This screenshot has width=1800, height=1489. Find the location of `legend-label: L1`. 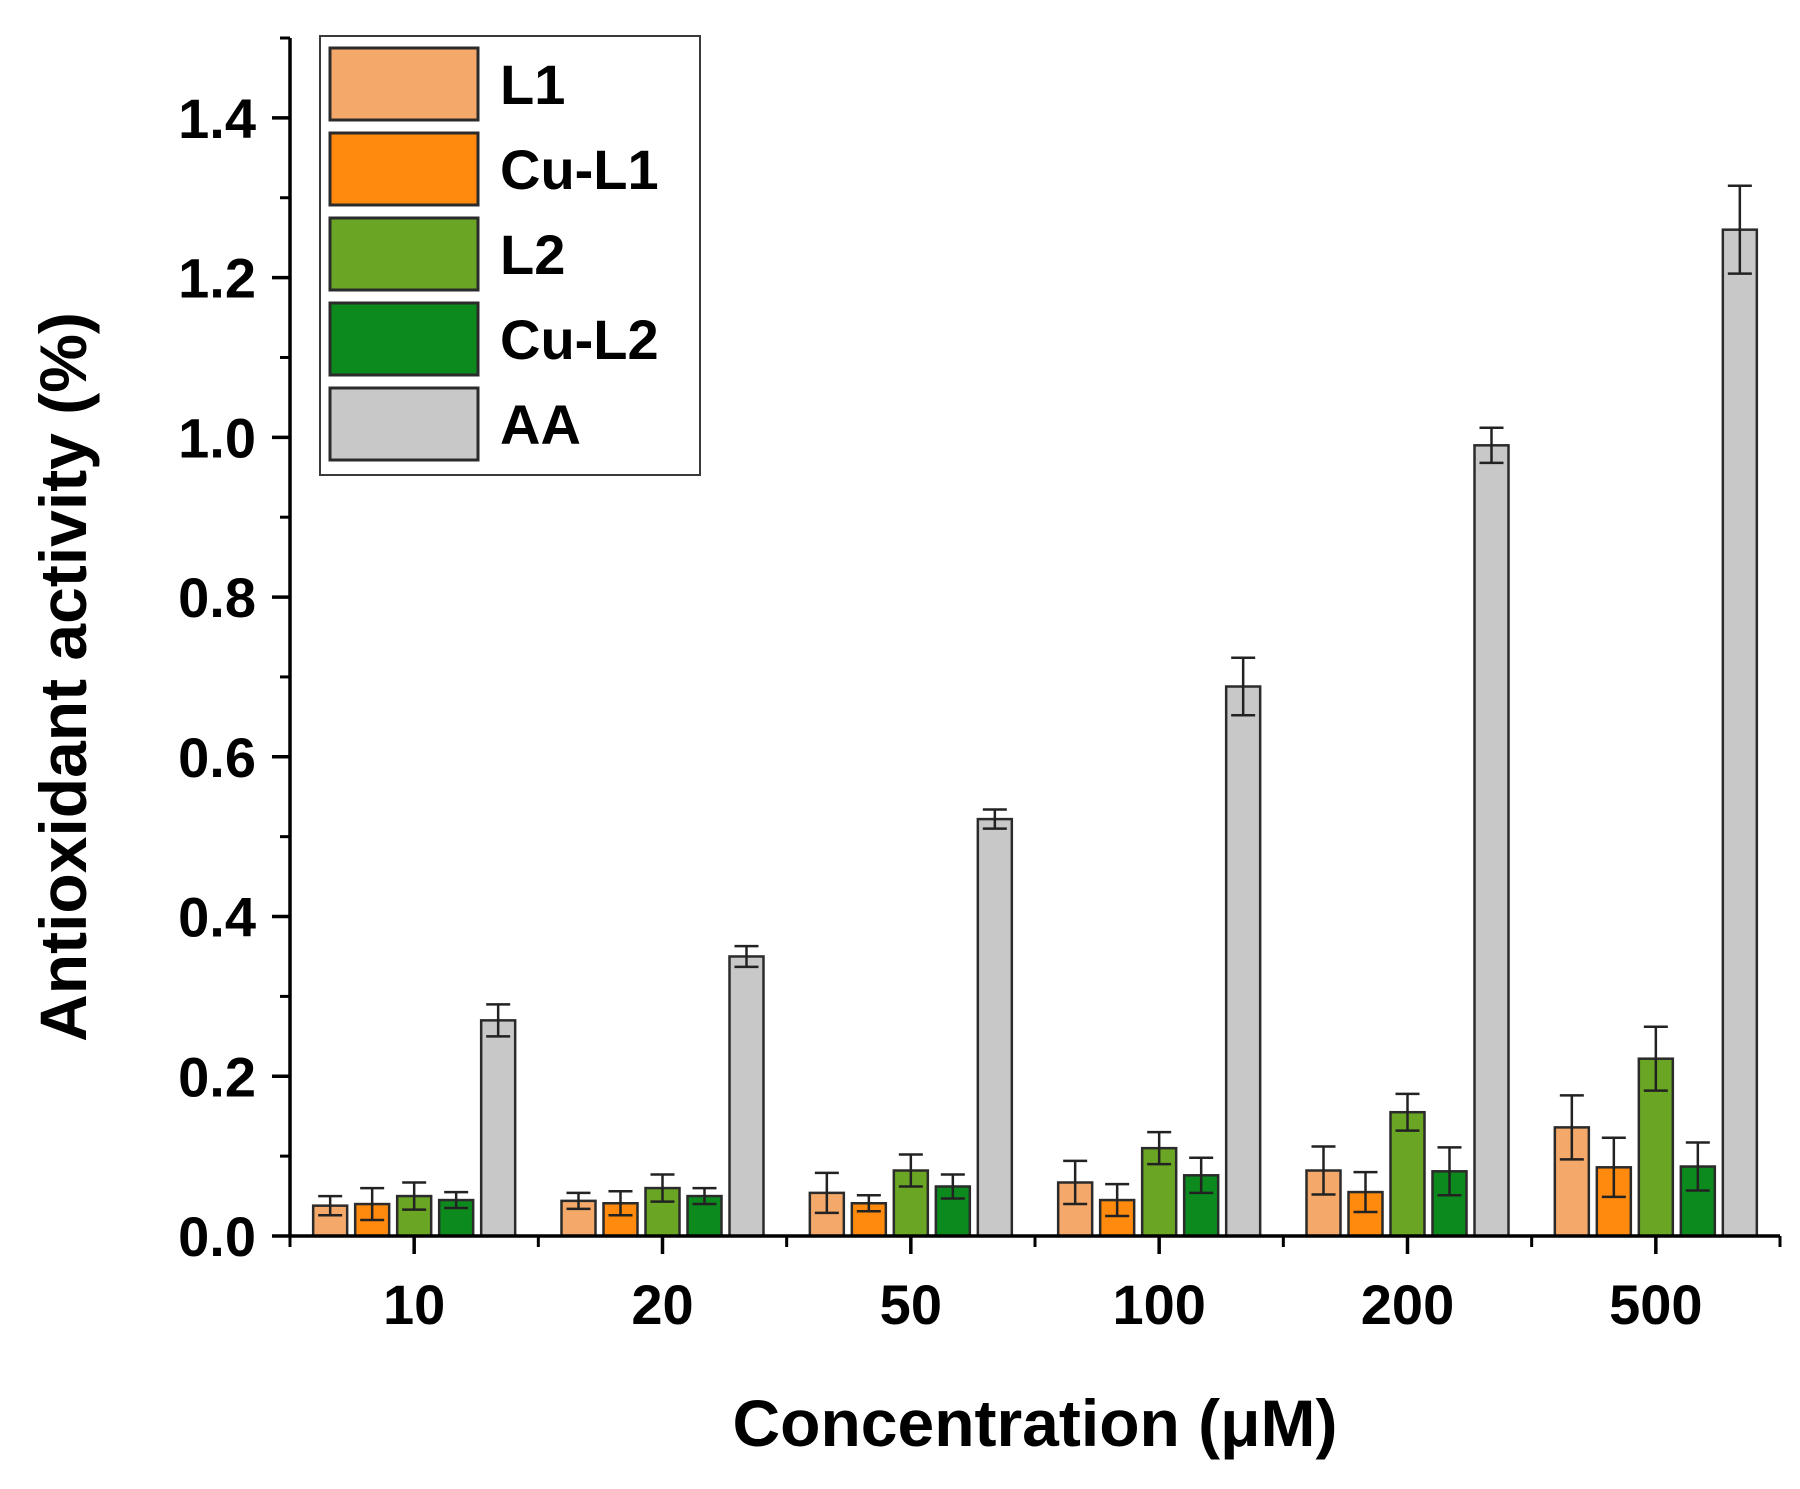

legend-label: L1 is located at coordinates (532, 84).